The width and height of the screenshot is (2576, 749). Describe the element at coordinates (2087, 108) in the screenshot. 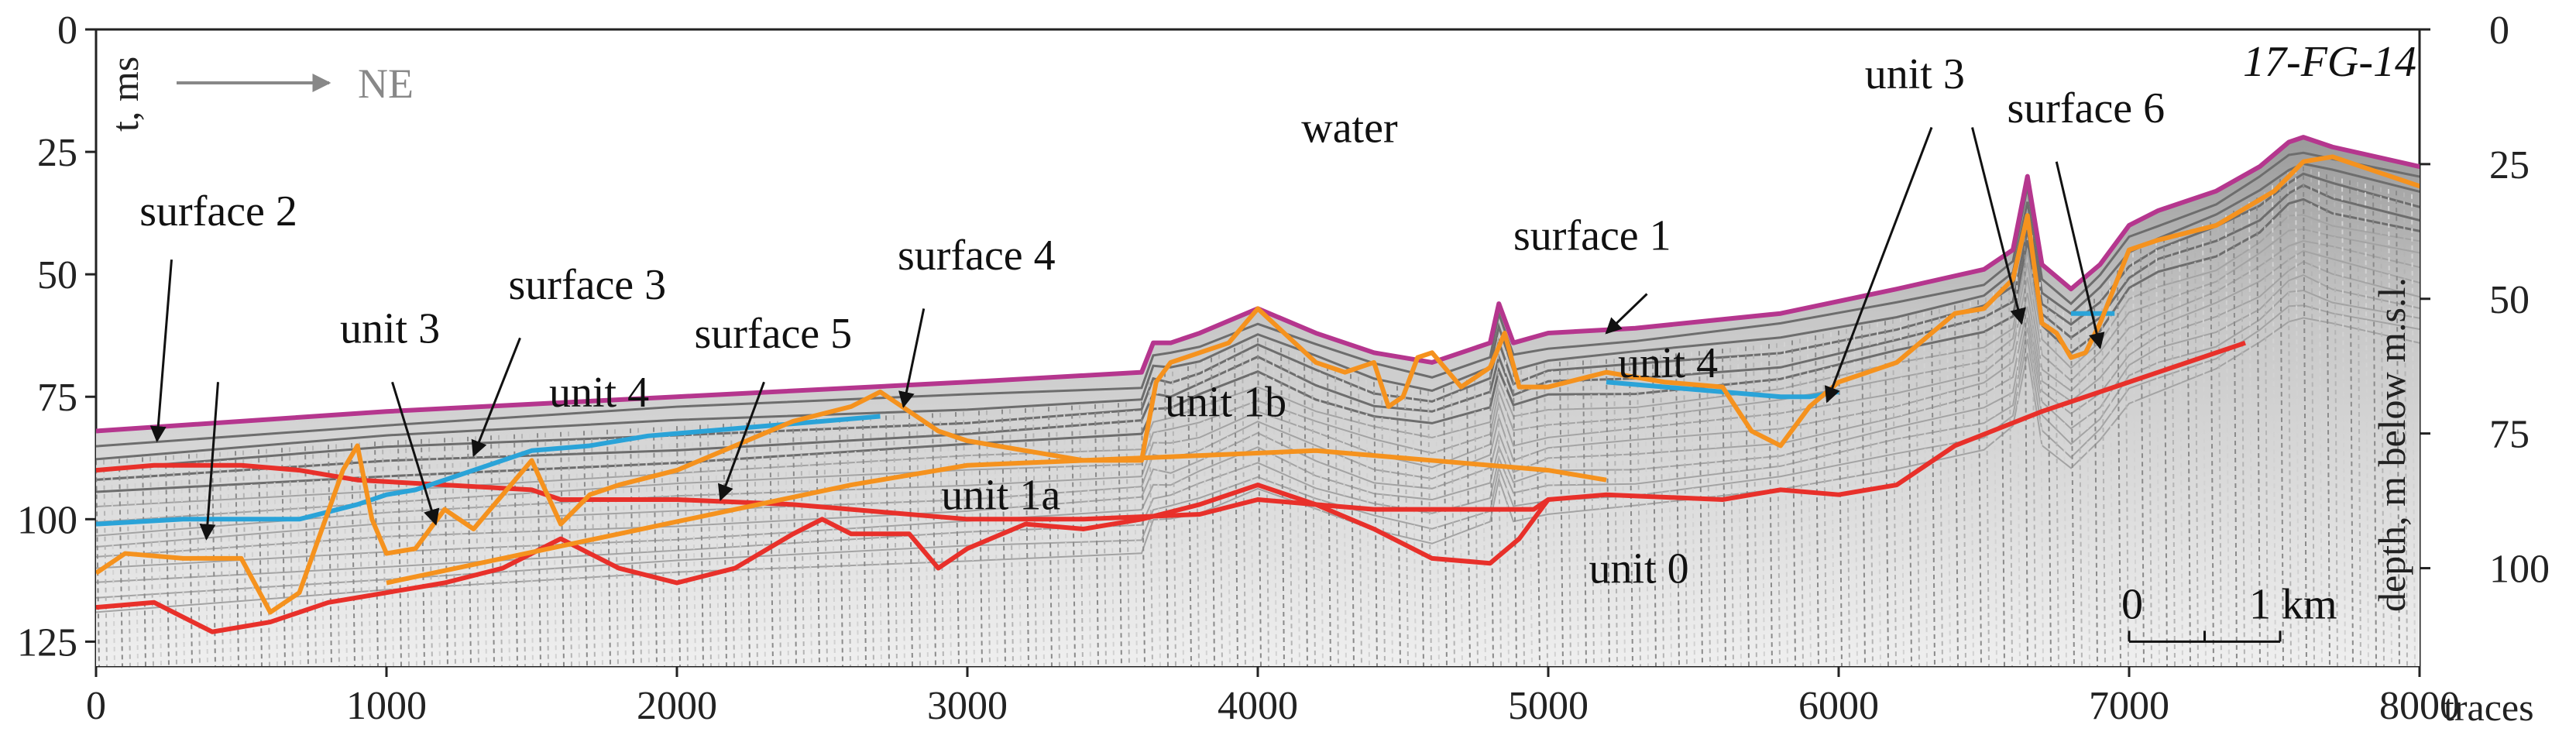

I see `annotation-label: surface 6` at that location.